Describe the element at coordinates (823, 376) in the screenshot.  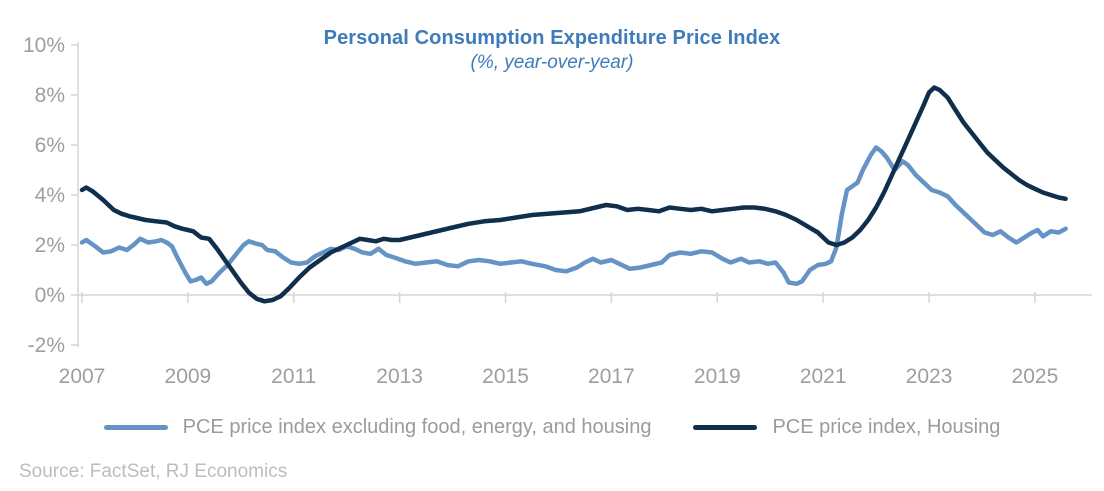
I see `x-tick-label: 2021` at that location.